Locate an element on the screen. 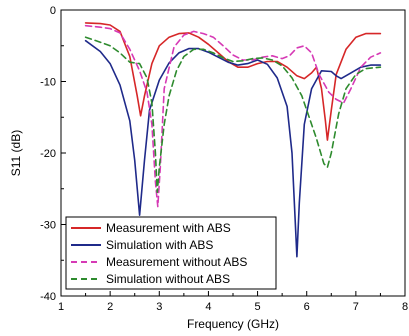 The height and width of the screenshot is (336, 409). x-tick-label: 6 is located at coordinates (307, 307).